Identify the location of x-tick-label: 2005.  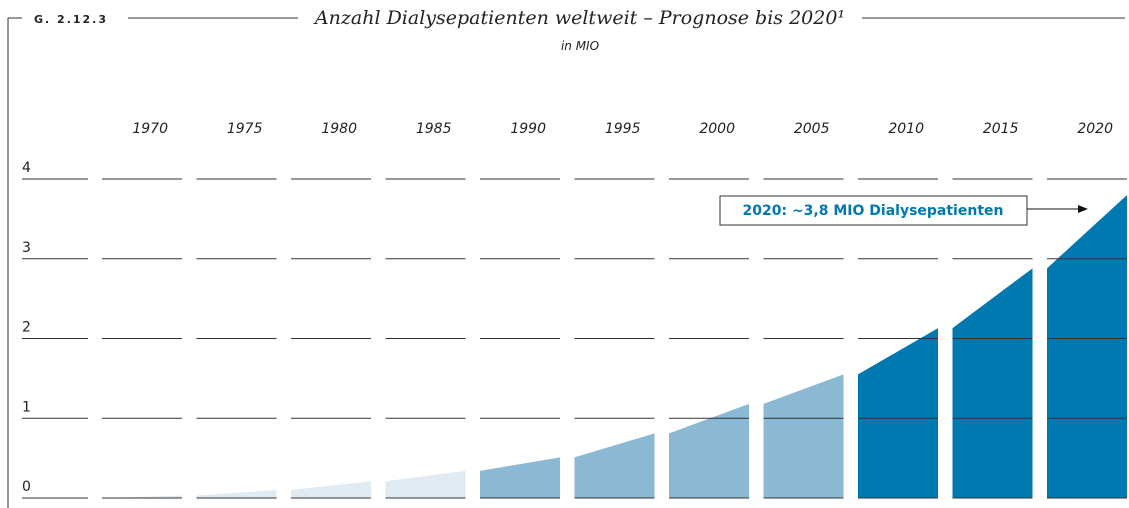
(812, 129).